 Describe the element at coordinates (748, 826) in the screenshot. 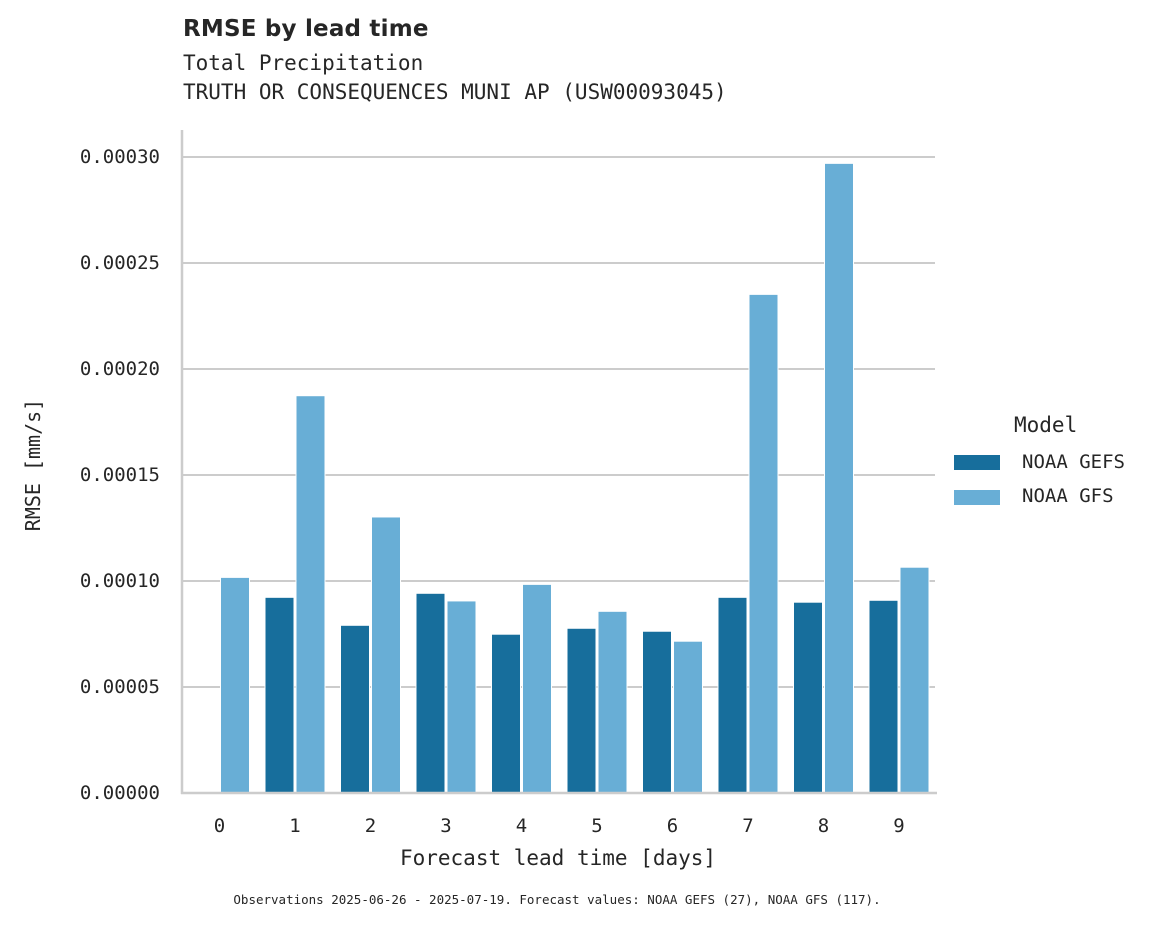

I see `x-tick-label: 7` at that location.